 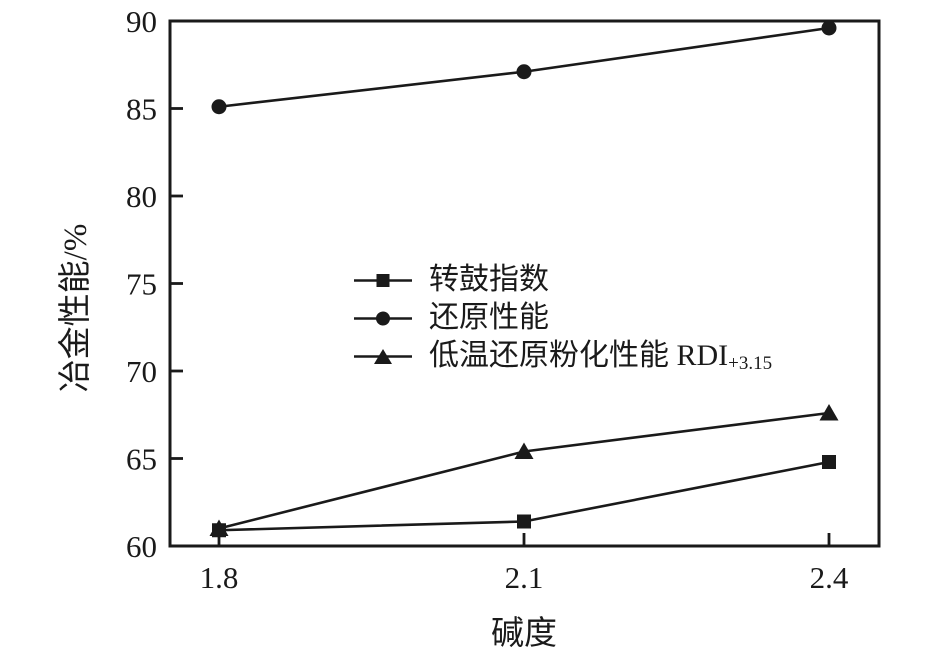 What do you see at coordinates (141, 284) in the screenshot?
I see `y-tick-label: 75` at bounding box center [141, 284].